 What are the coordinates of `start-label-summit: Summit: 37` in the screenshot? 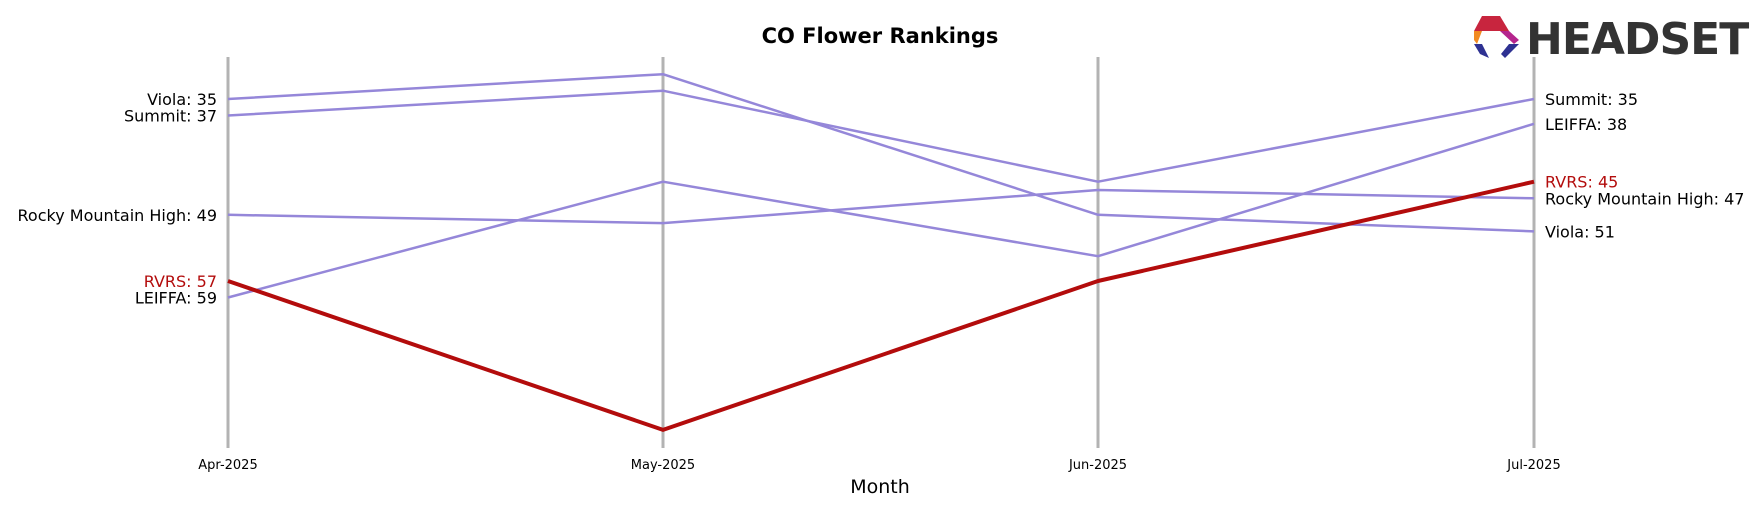 It's located at (170, 116).